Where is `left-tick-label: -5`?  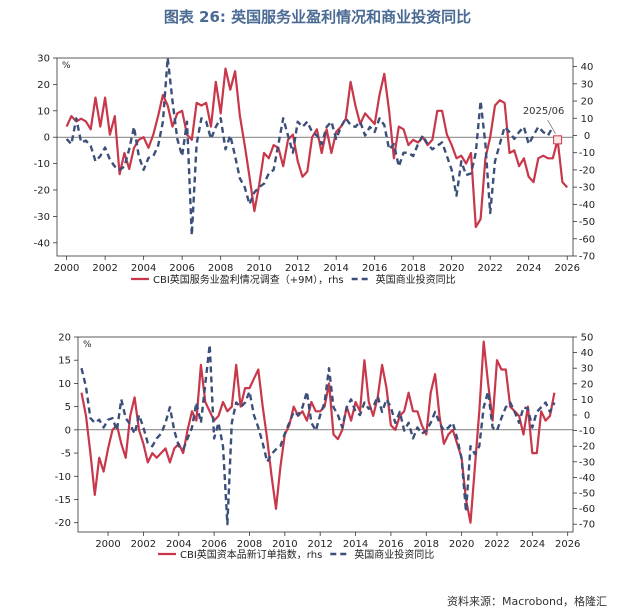
left-tick-label: -5 is located at coordinates (66, 454).